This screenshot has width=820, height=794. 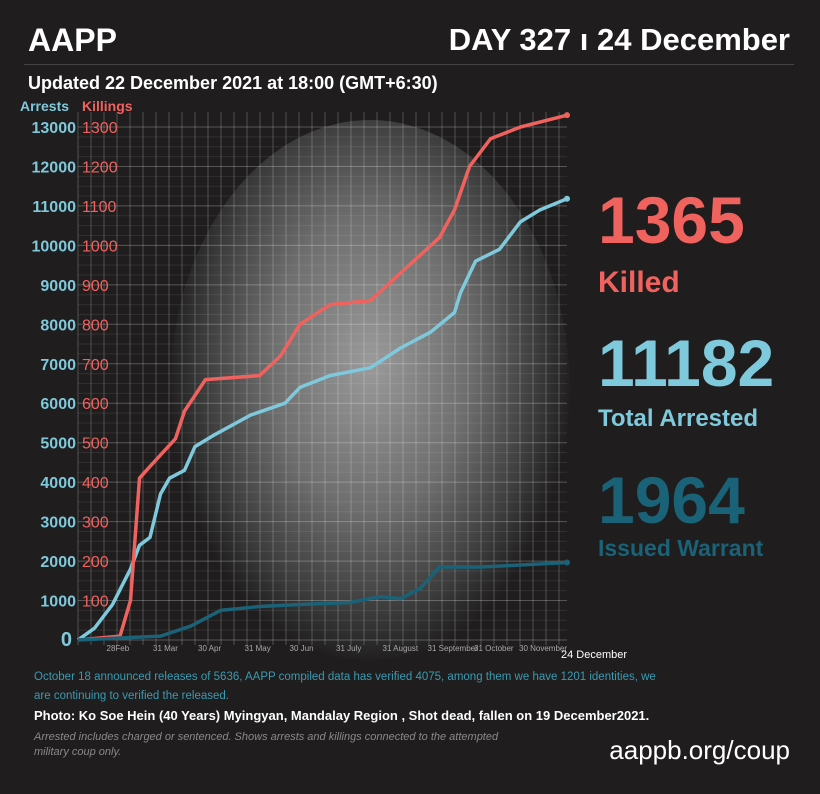 I want to click on y-right-tick-label: 100, so click(x=95, y=602).